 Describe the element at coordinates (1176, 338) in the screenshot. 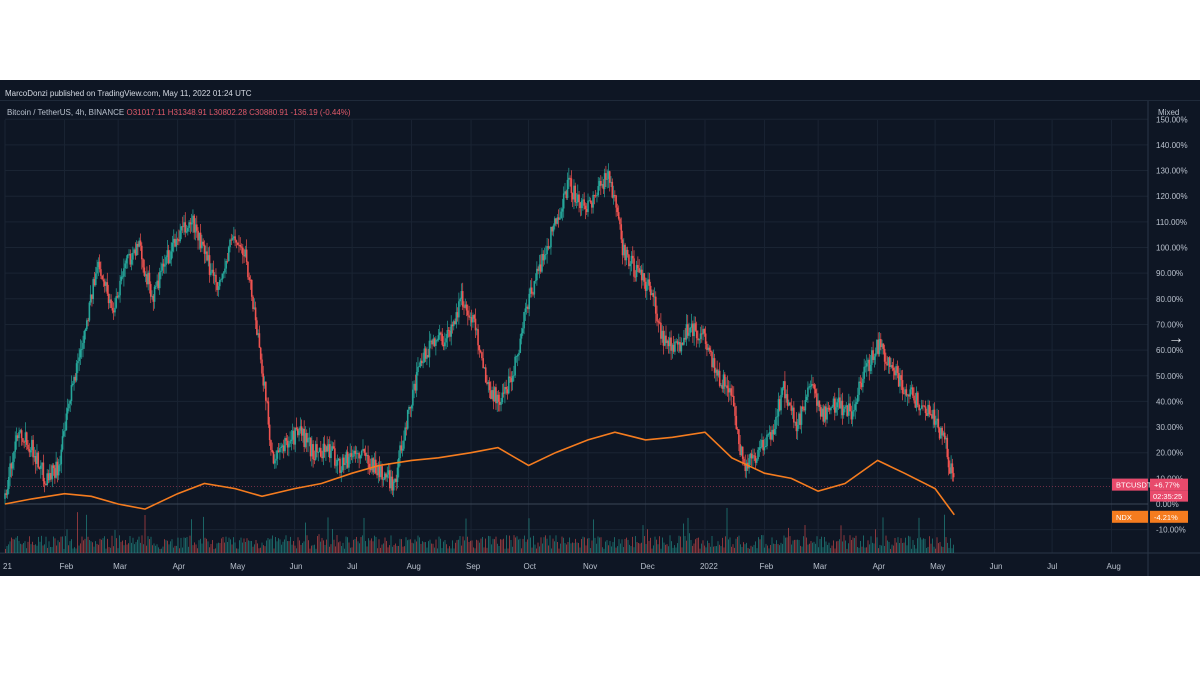

I see `scroll-to-realtime-icon: →` at that location.